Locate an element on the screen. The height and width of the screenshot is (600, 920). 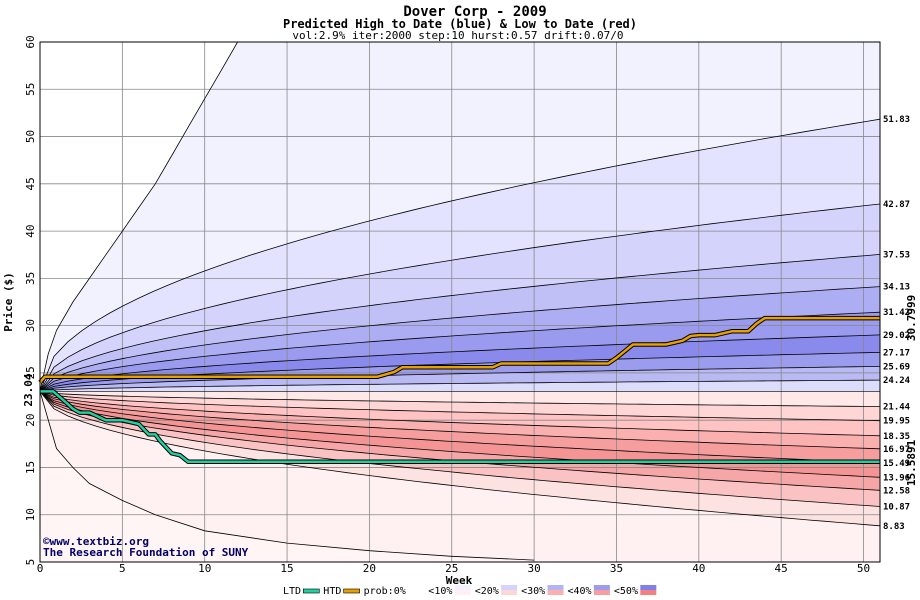
percentile-value-label: 16.97 is located at coordinates (896, 450).